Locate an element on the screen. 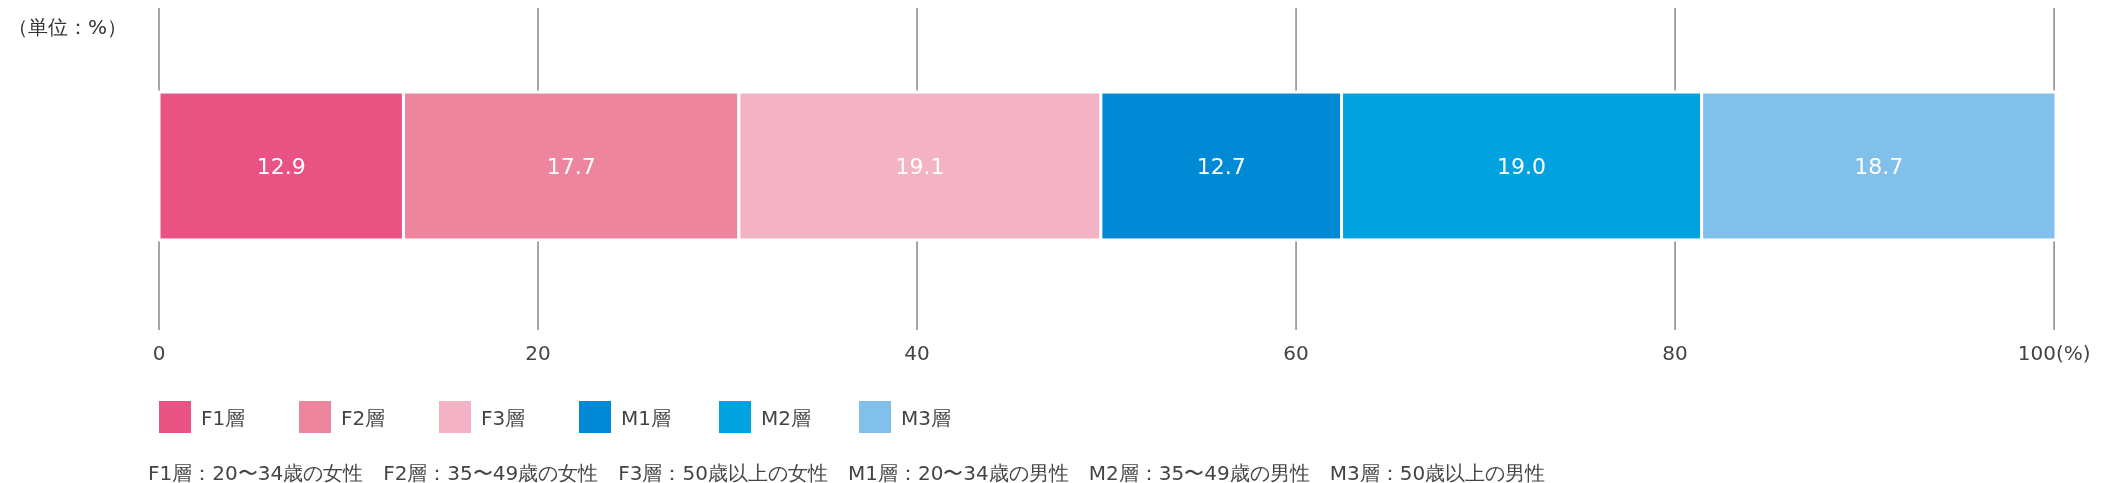 The height and width of the screenshot is (483, 2120). x-tick-label: 60 is located at coordinates (1296, 353).